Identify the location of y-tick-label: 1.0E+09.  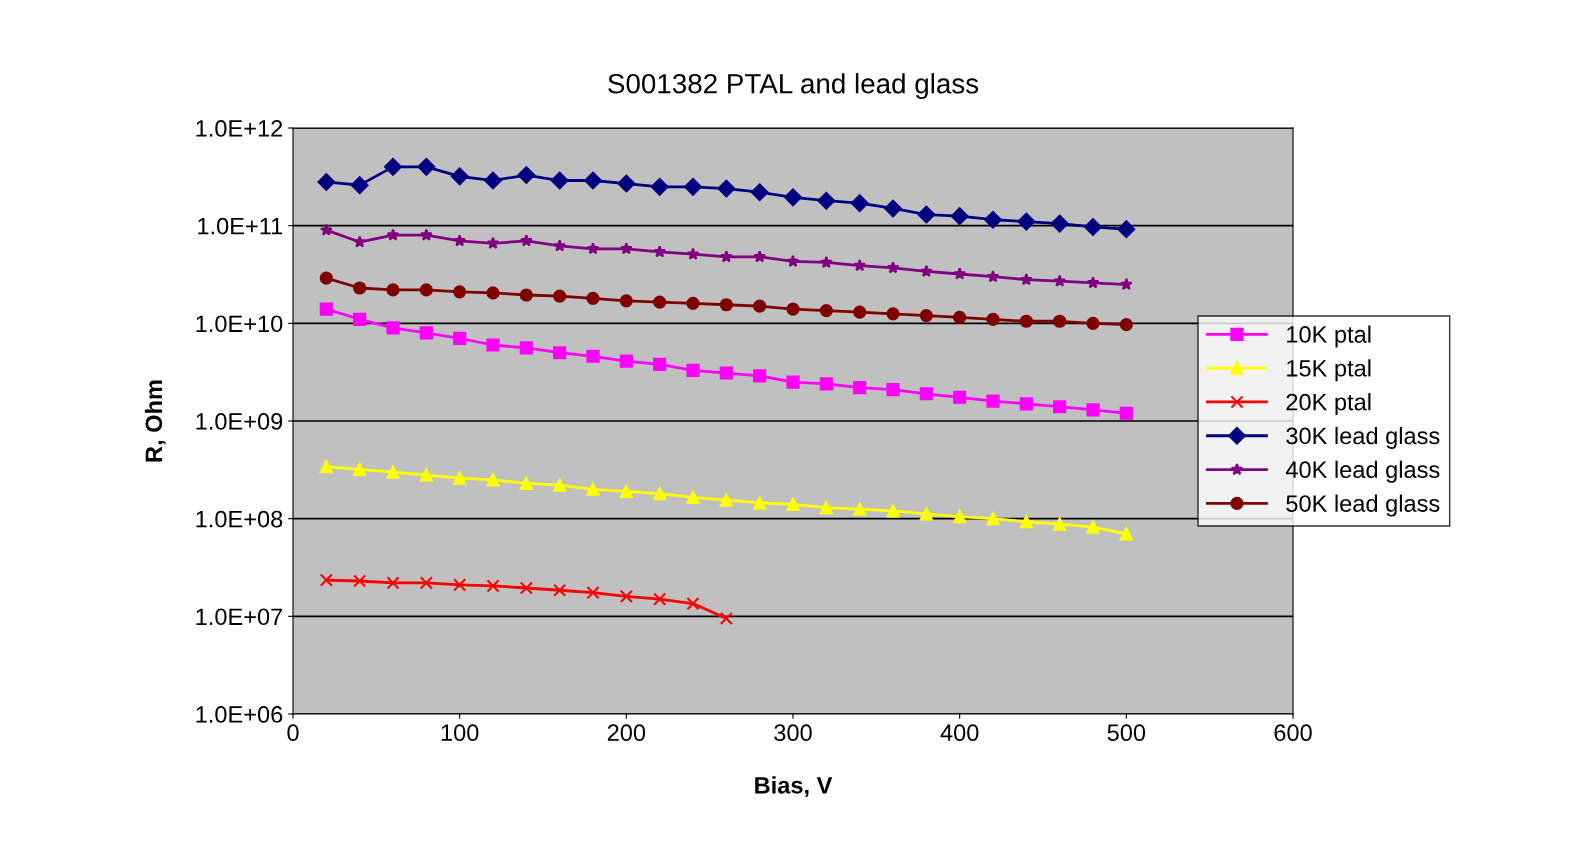
(239, 421).